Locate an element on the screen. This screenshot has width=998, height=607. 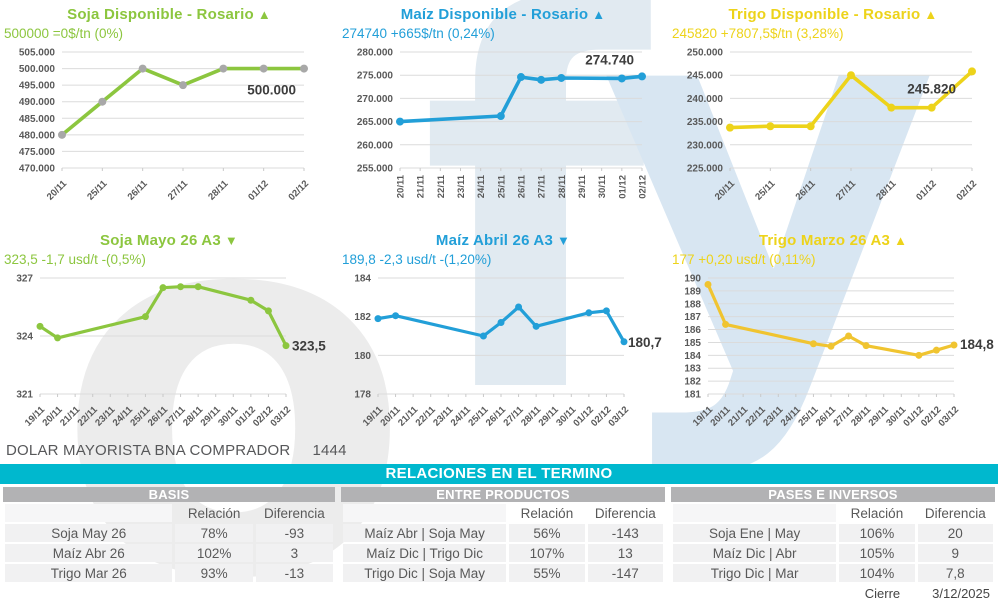
chart-subtitle-maiz-abril-26-a3: 189,8 -2,3 usd/t -(1,20%) is located at coordinates (417, 259).